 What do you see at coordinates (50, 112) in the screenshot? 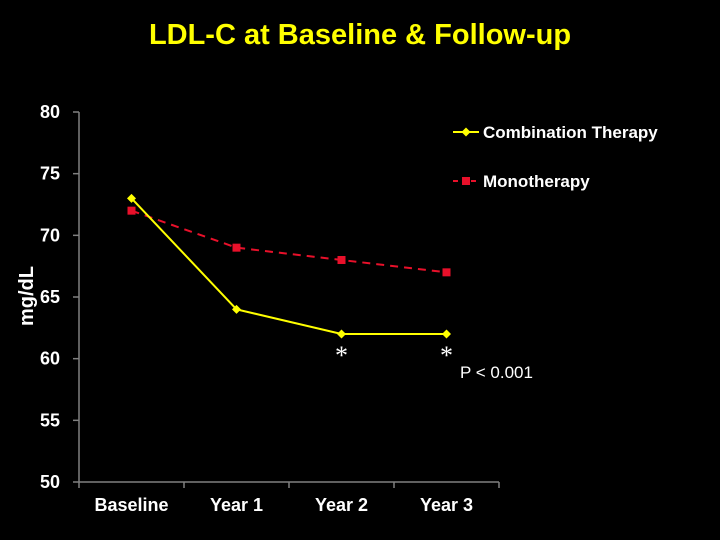
I see `y-tick-label: 80` at bounding box center [50, 112].